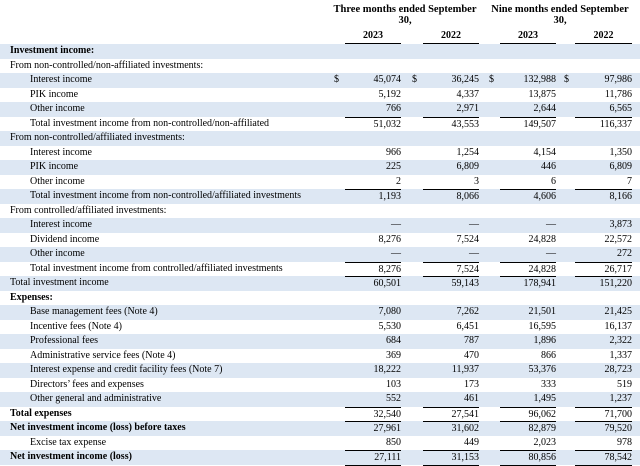 The height and width of the screenshot is (466, 640). Describe the element at coordinates (320, 240) in the screenshot. I see `table-row: Dividend income 8,276 7,524 24,828 22,572` at that location.